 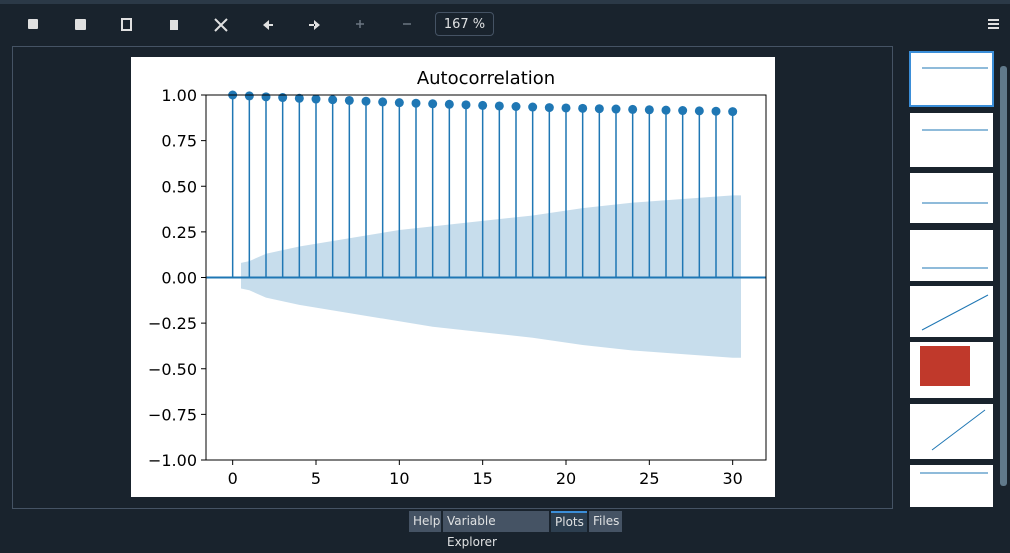 What do you see at coordinates (1003, 276) in the screenshot?
I see `scrollbar-handle` at bounding box center [1003, 276].